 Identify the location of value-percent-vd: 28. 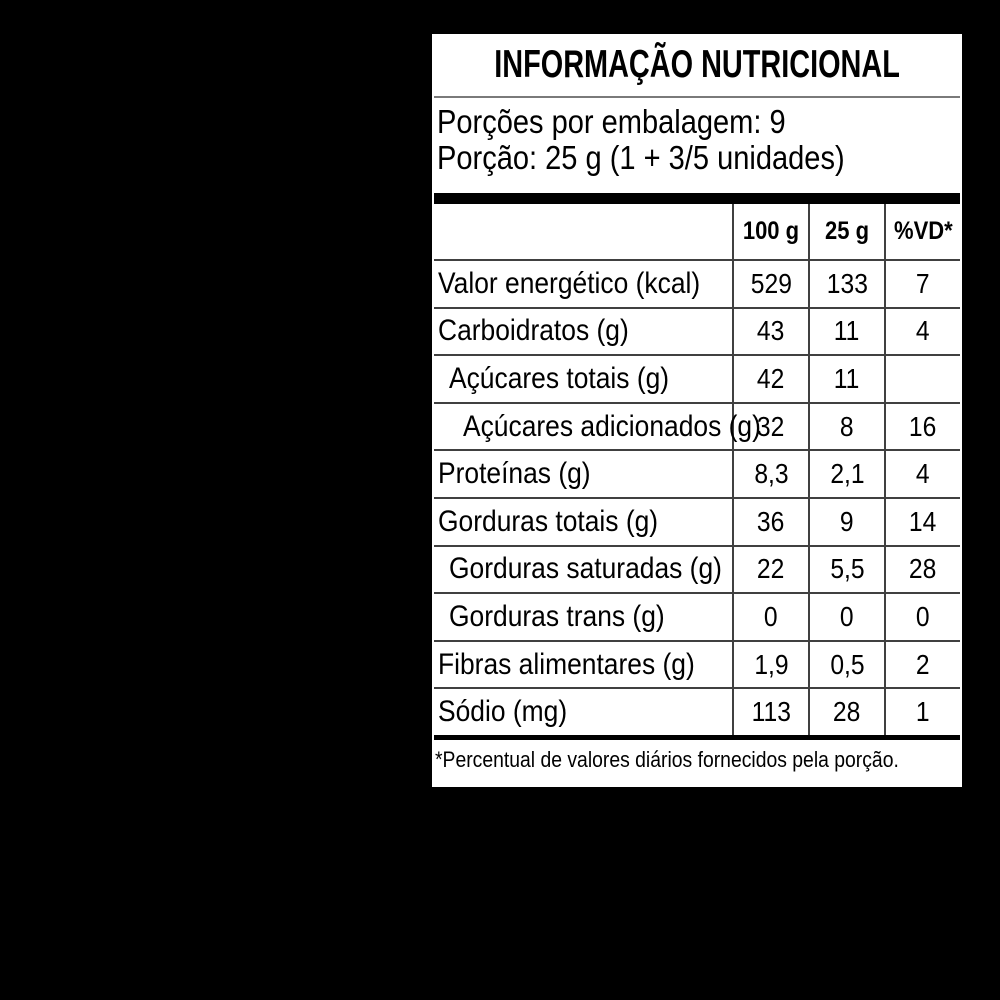
(922, 569).